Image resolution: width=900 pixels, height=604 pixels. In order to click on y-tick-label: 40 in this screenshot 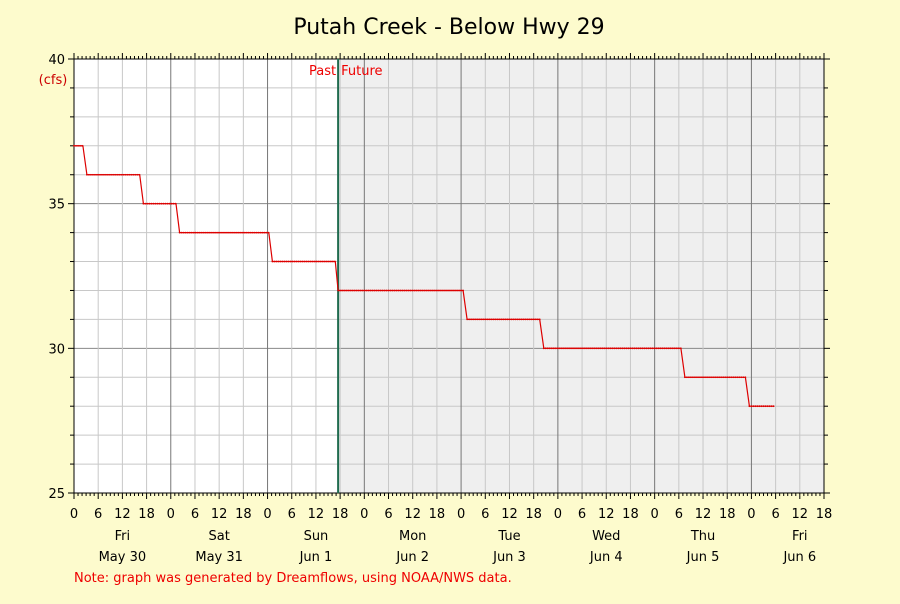, I will do `click(56, 60)`.